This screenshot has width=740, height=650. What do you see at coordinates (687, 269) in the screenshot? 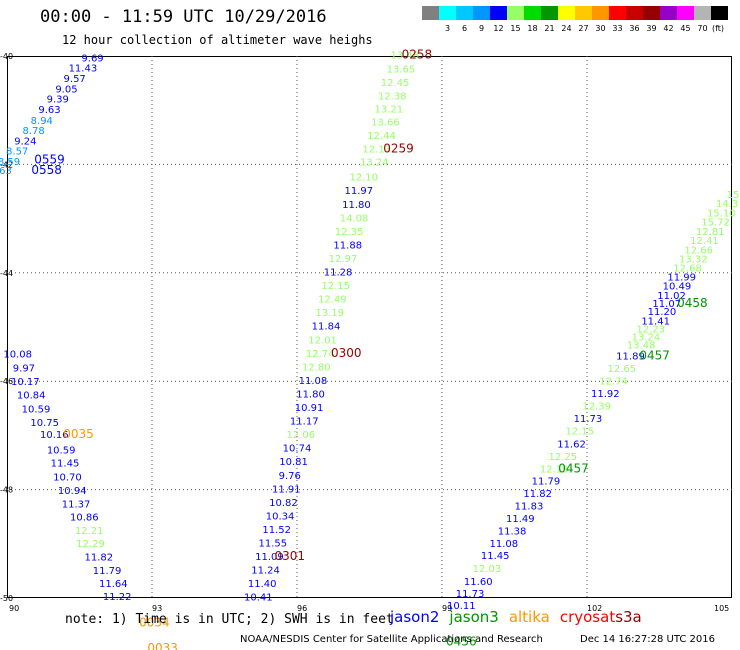
I see `wave-height-value: 12.68` at bounding box center [687, 269].